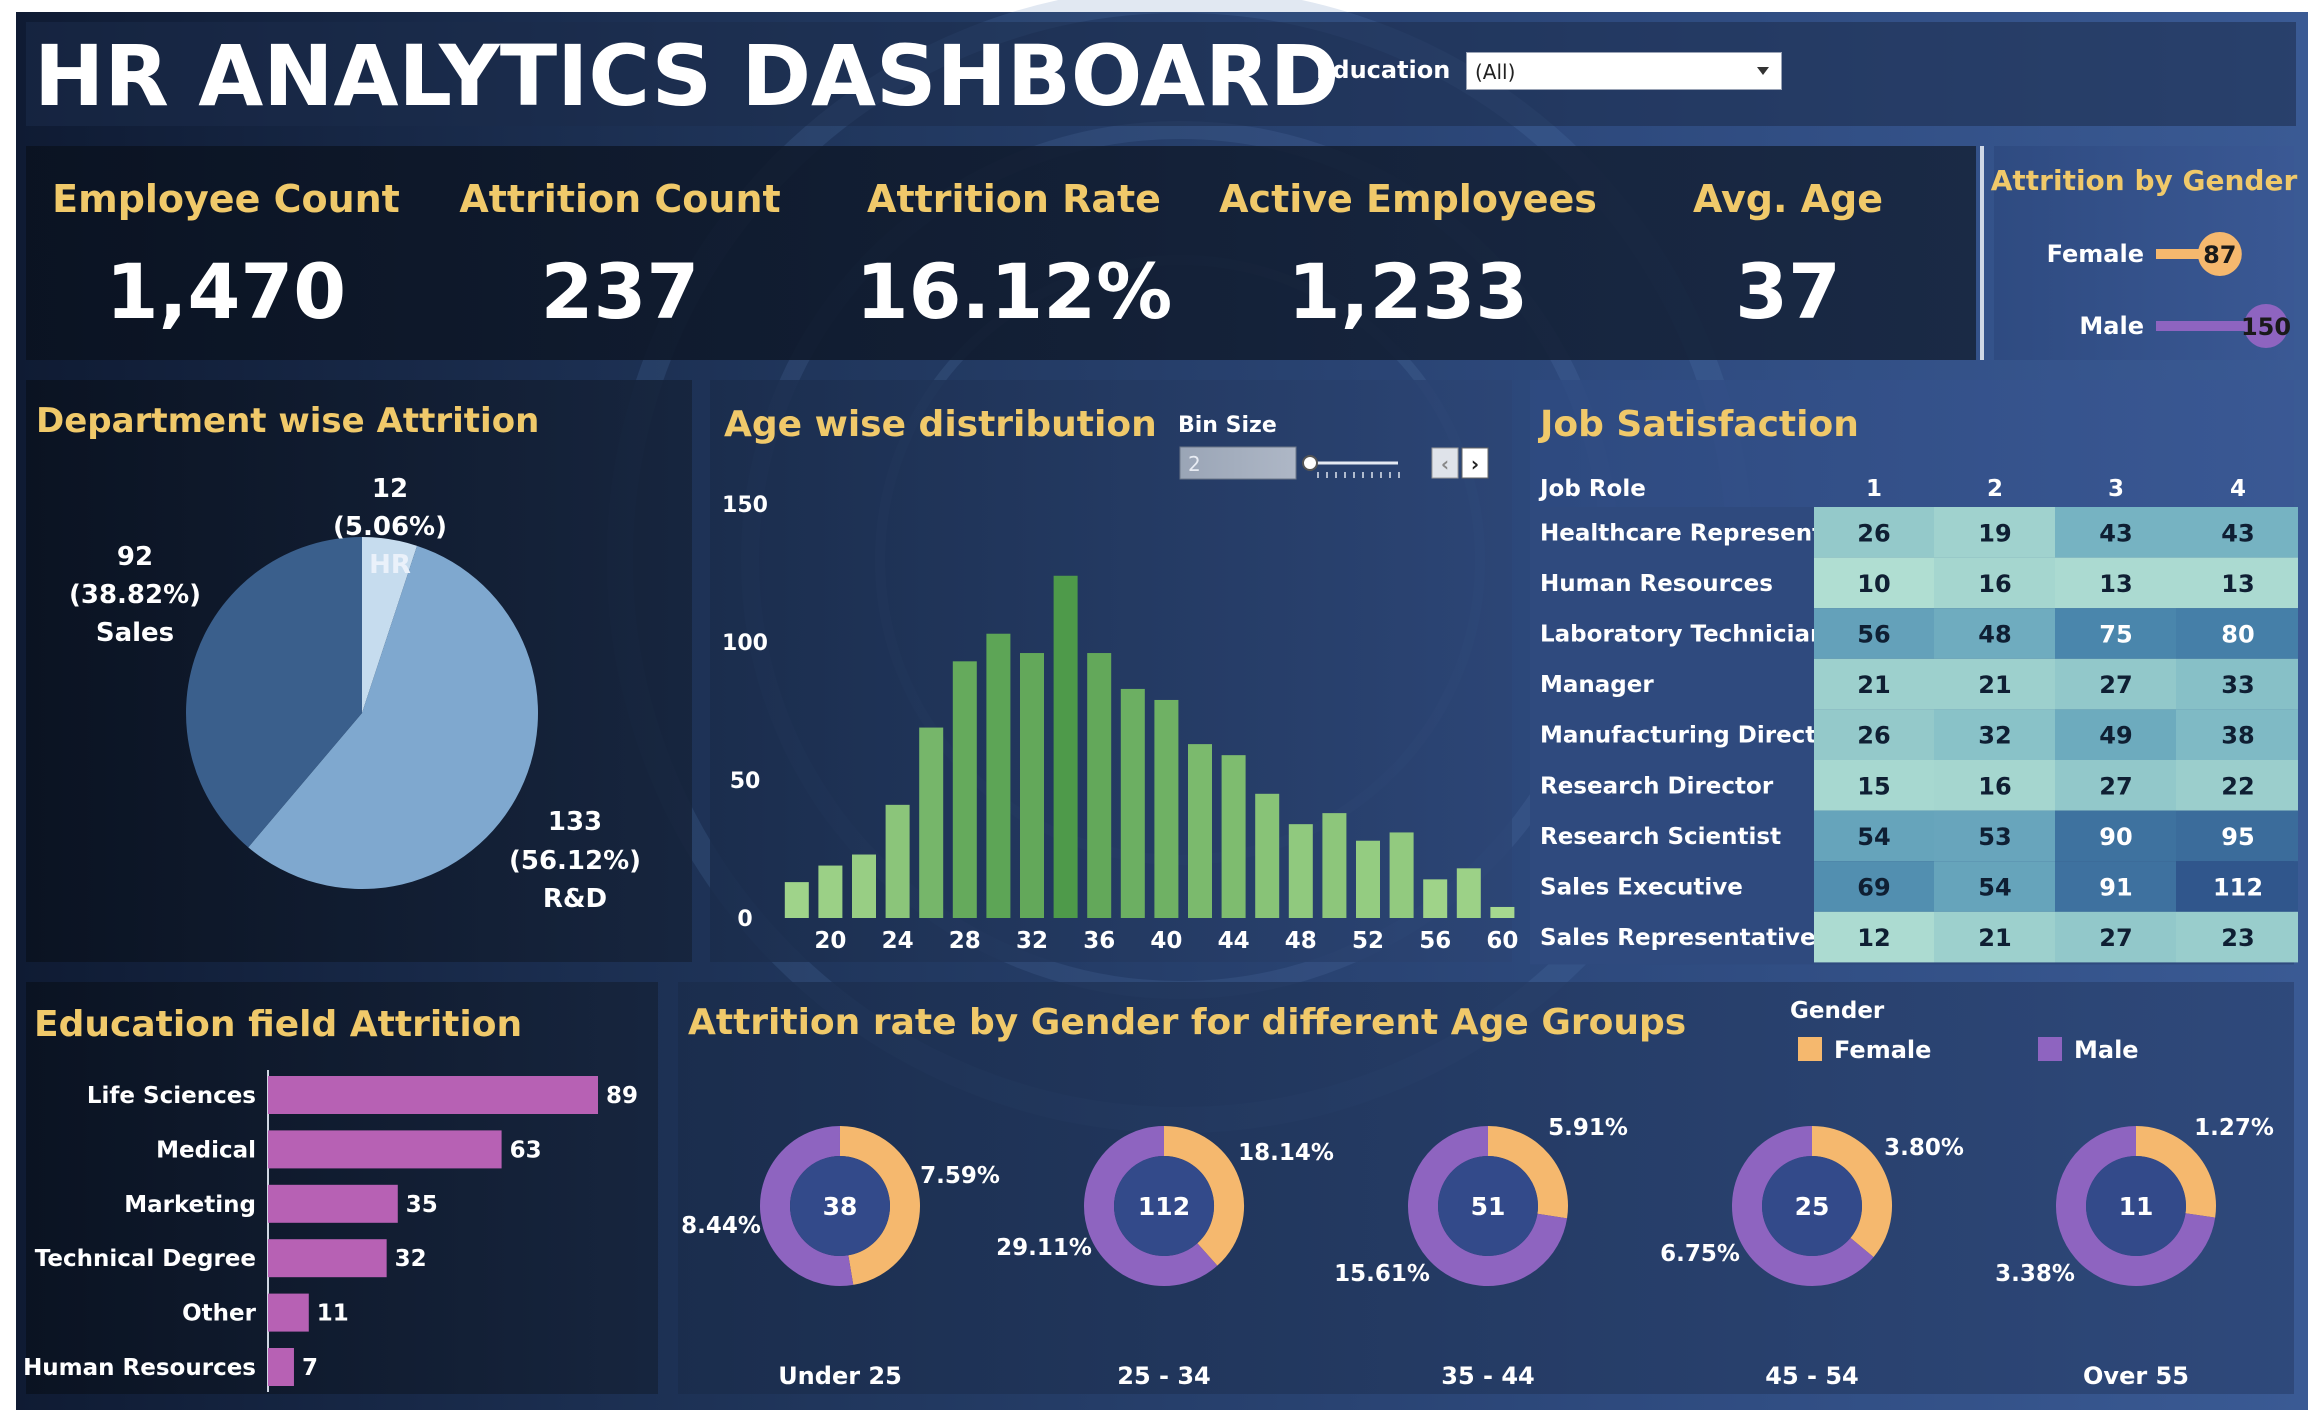  What do you see at coordinates (274, 692) in the screenshot?
I see `pie-slice-sales` at bounding box center [274, 692].